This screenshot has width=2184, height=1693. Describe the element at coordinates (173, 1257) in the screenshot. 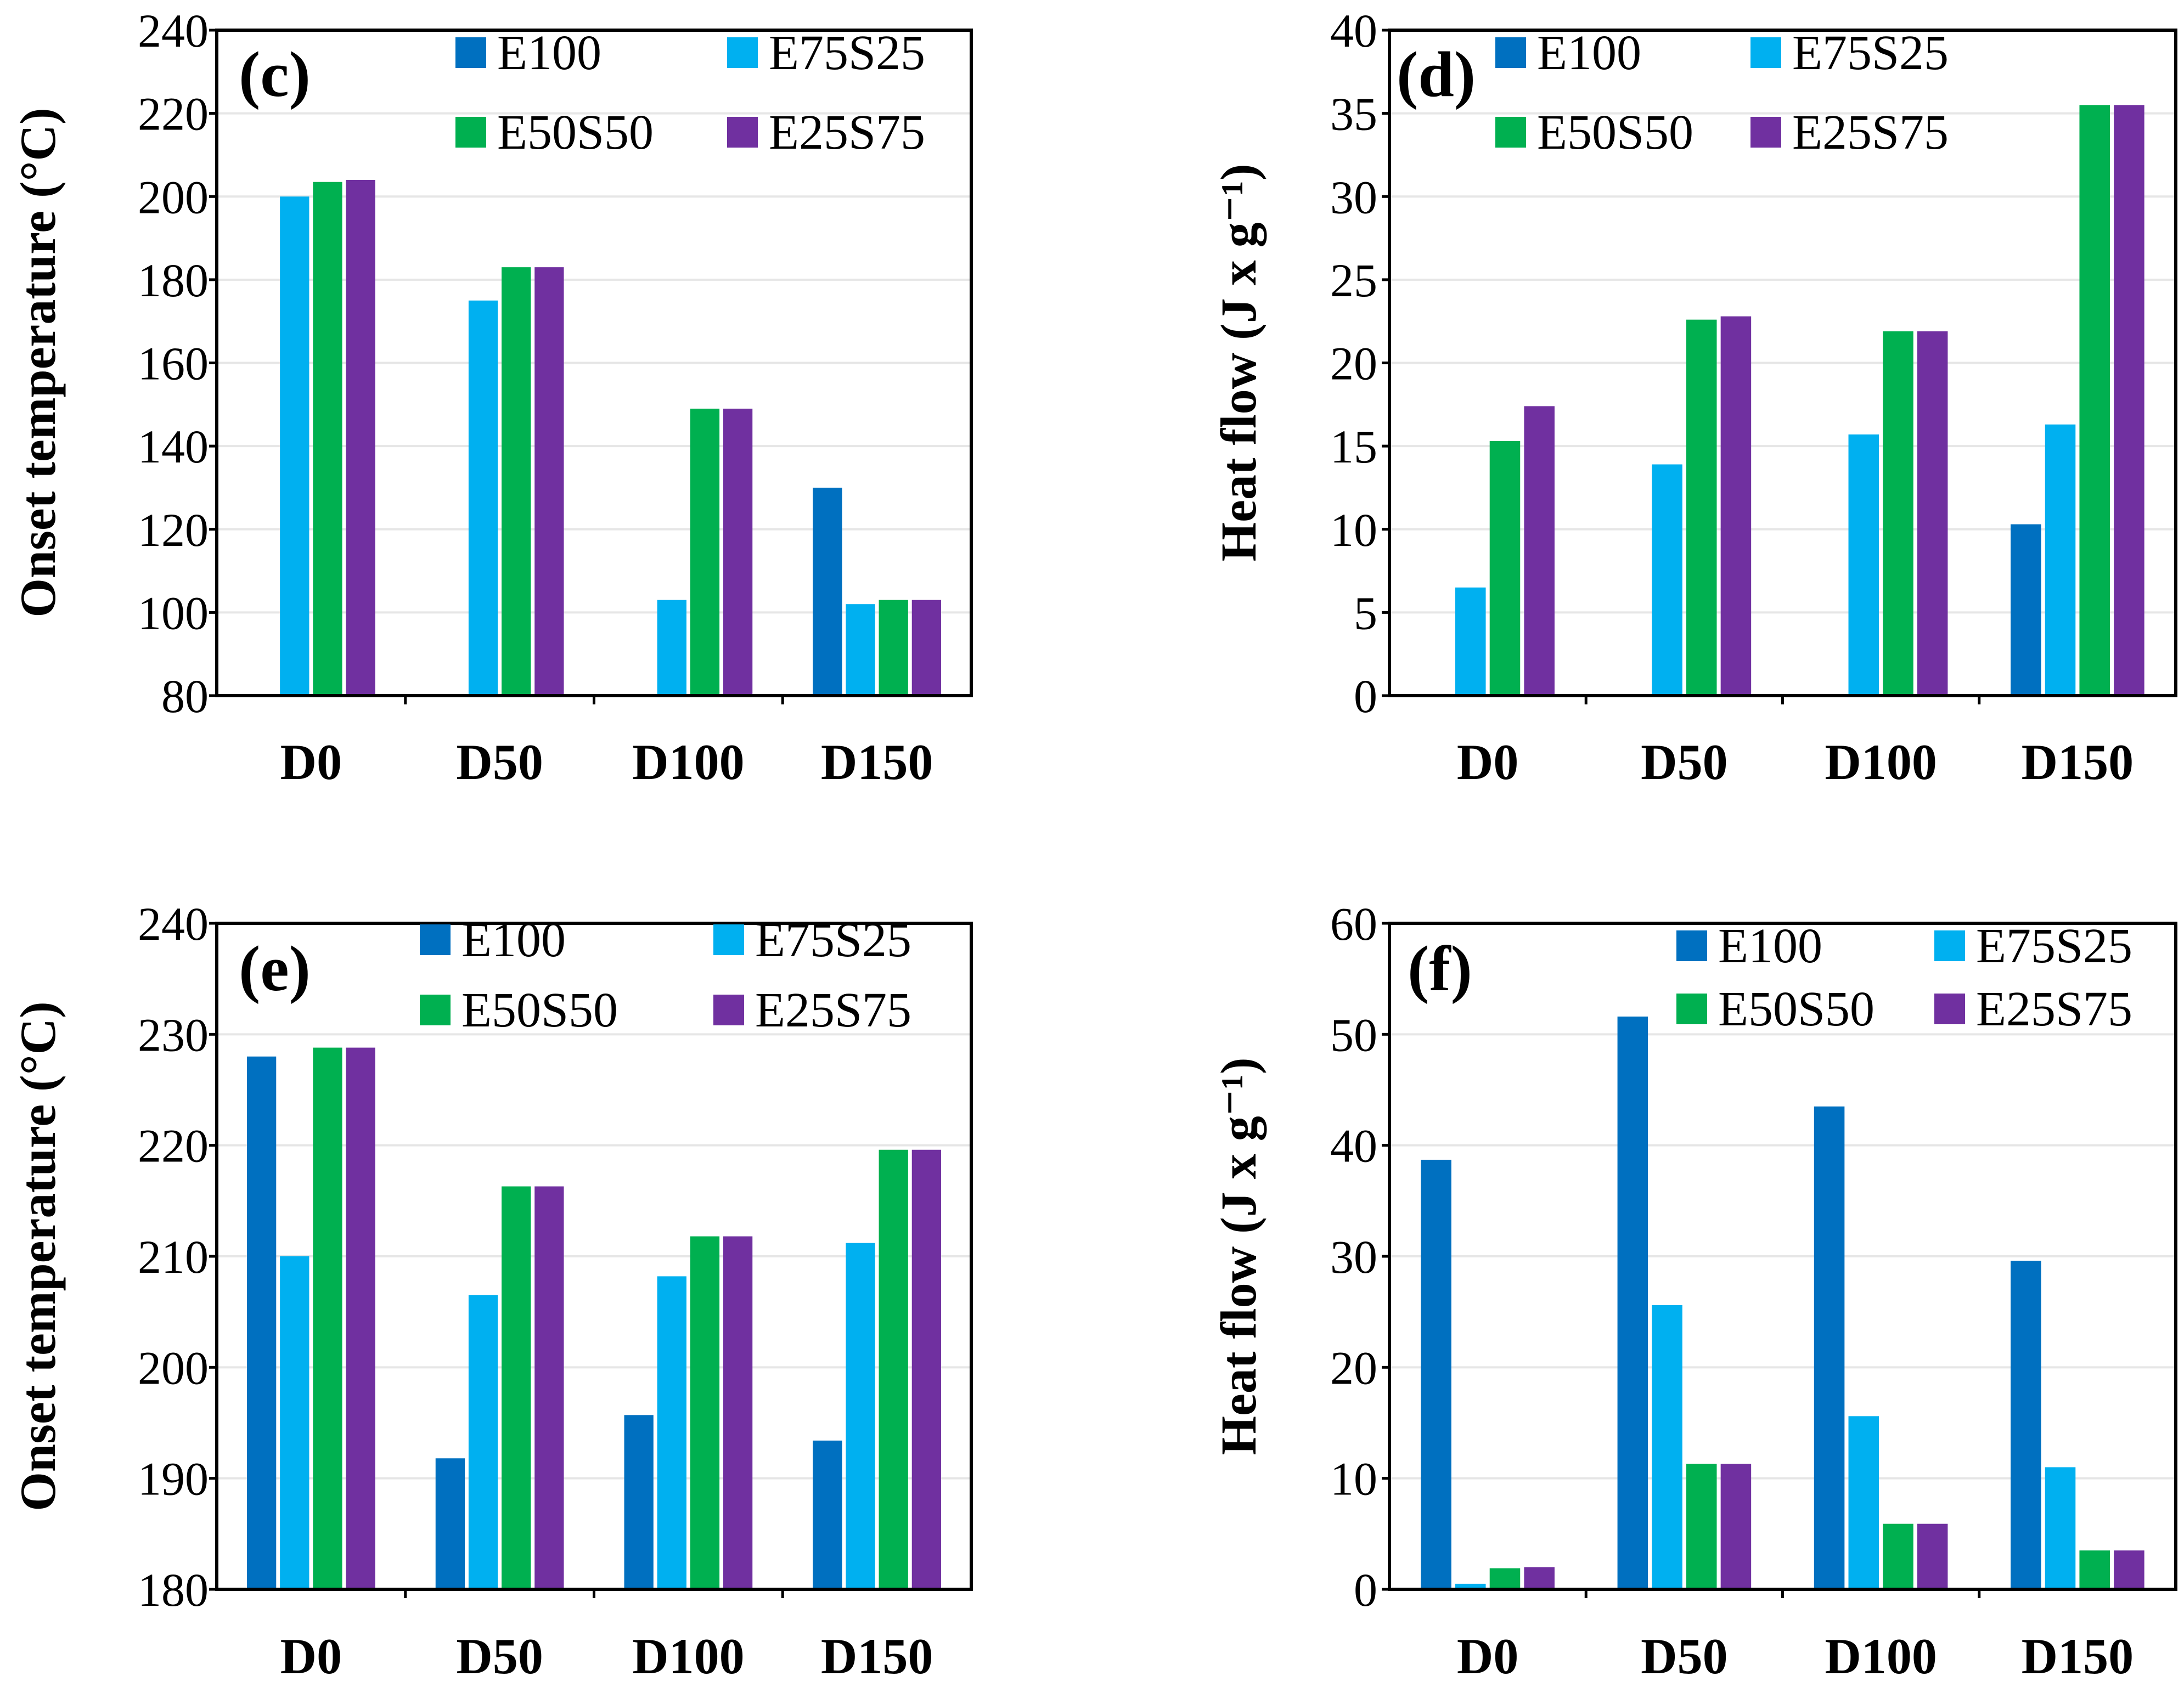

I see `y-tick-label: 210` at that location.